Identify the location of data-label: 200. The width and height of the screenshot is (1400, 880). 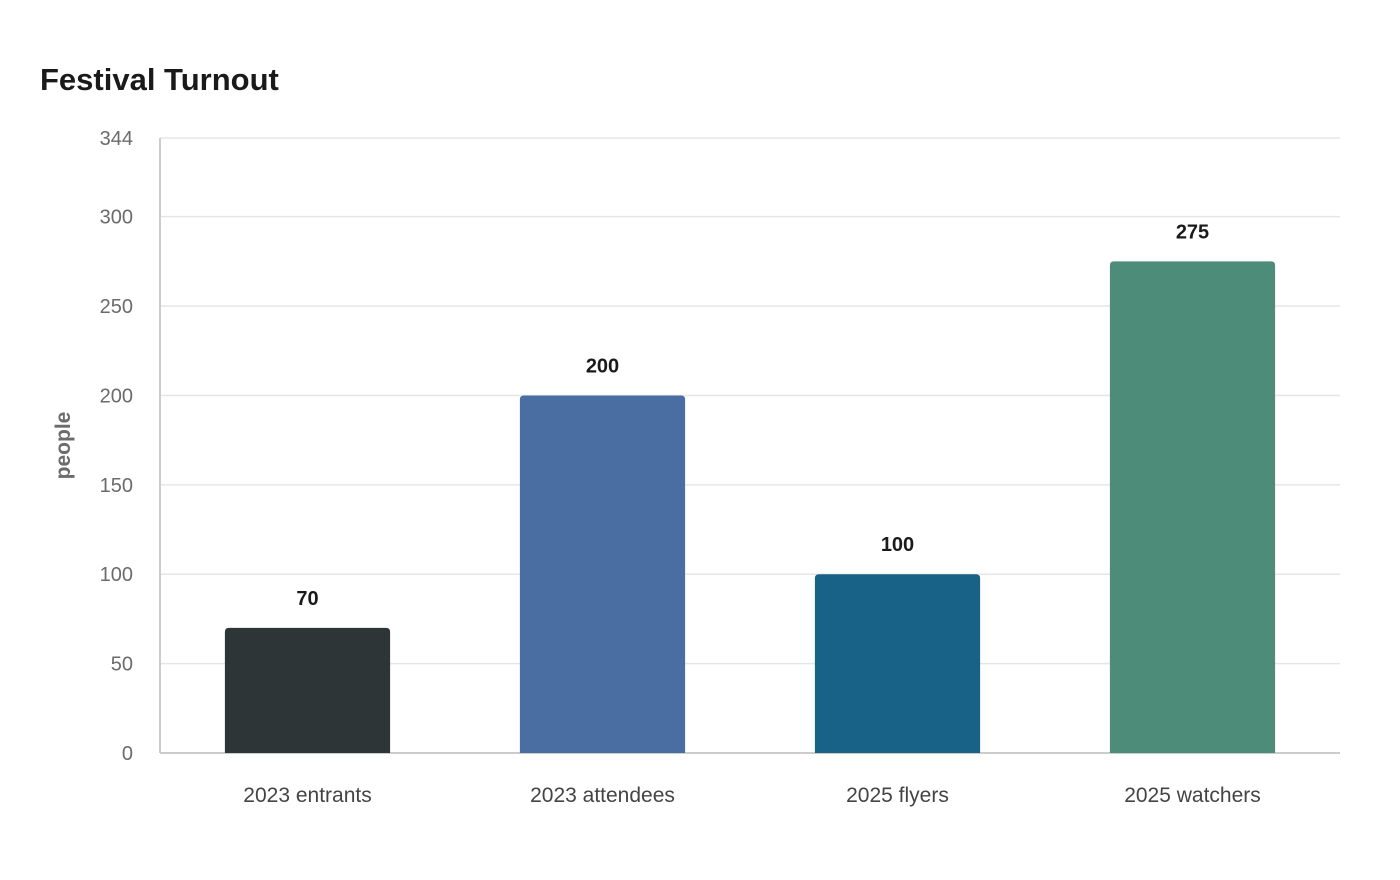
(602, 366).